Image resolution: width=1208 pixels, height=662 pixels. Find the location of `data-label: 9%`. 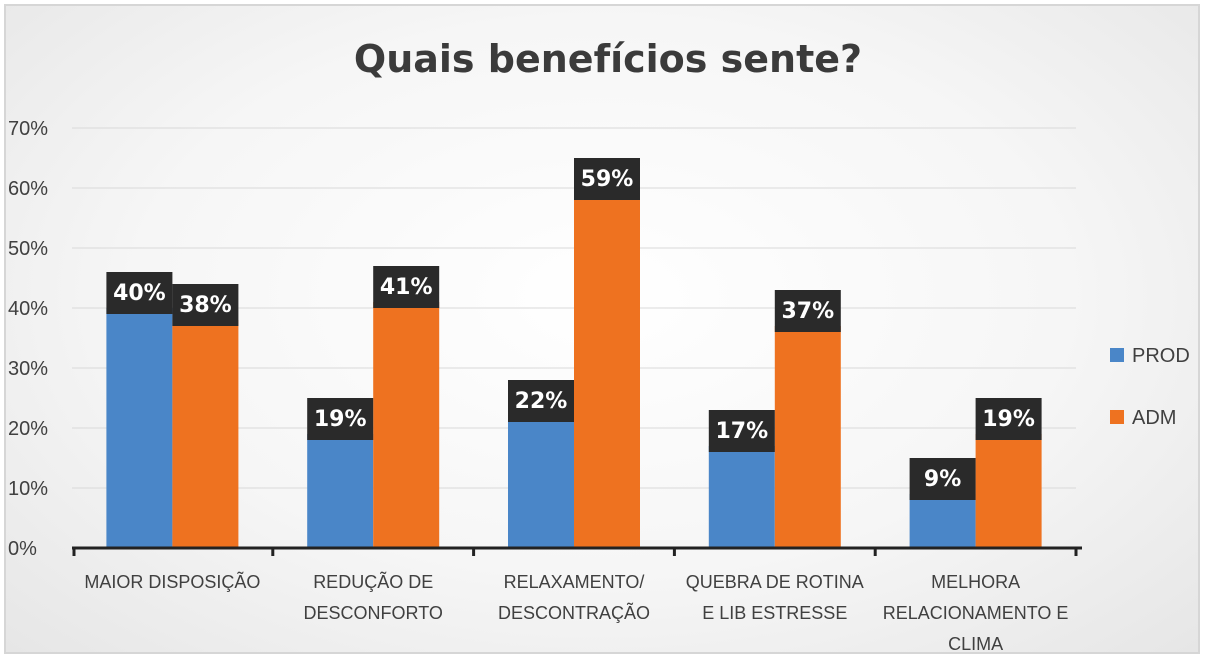

data-label: 9% is located at coordinates (942, 479).